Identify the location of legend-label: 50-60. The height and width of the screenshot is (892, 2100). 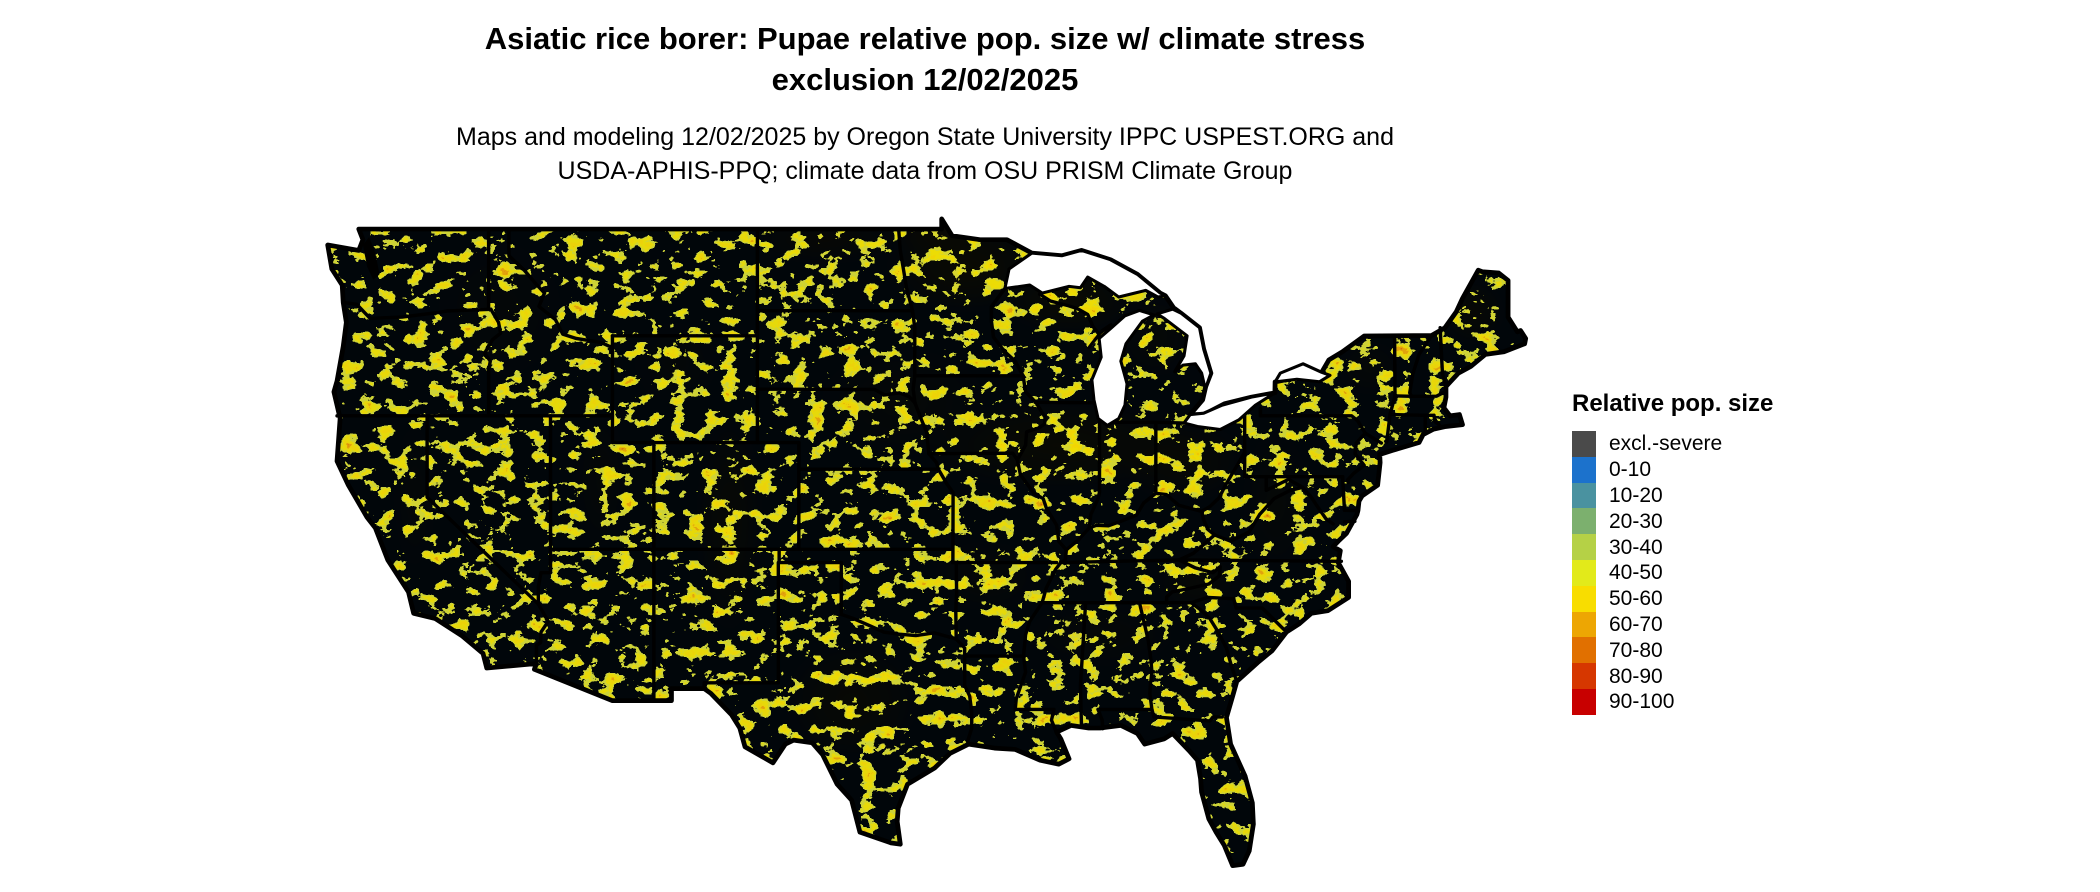
(1636, 599).